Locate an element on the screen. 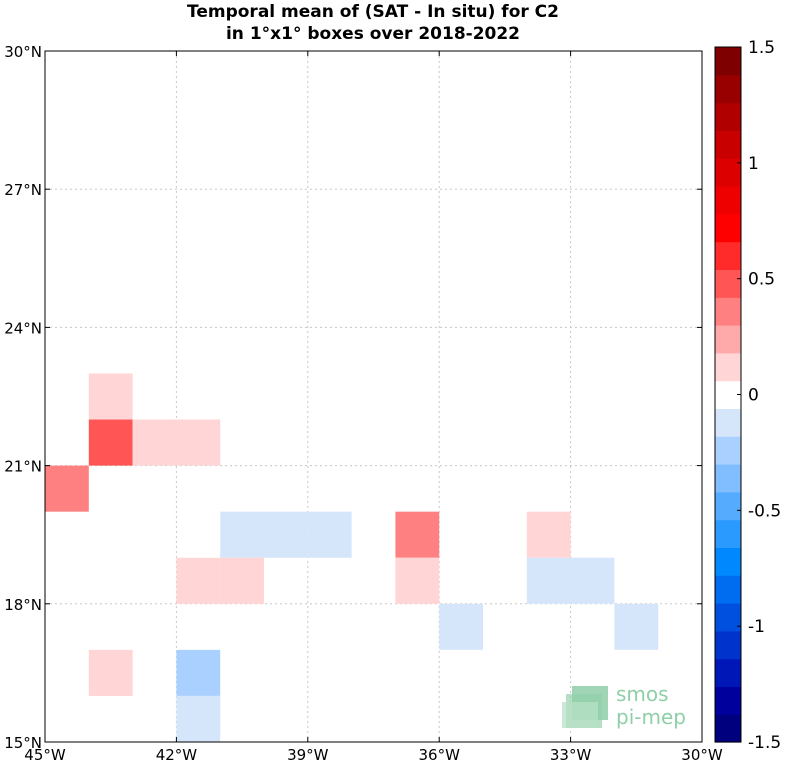 Image resolution: width=785 pixels, height=763 pixels. smos-pi-mep-logo: smos pi-mep is located at coordinates (624, 705).